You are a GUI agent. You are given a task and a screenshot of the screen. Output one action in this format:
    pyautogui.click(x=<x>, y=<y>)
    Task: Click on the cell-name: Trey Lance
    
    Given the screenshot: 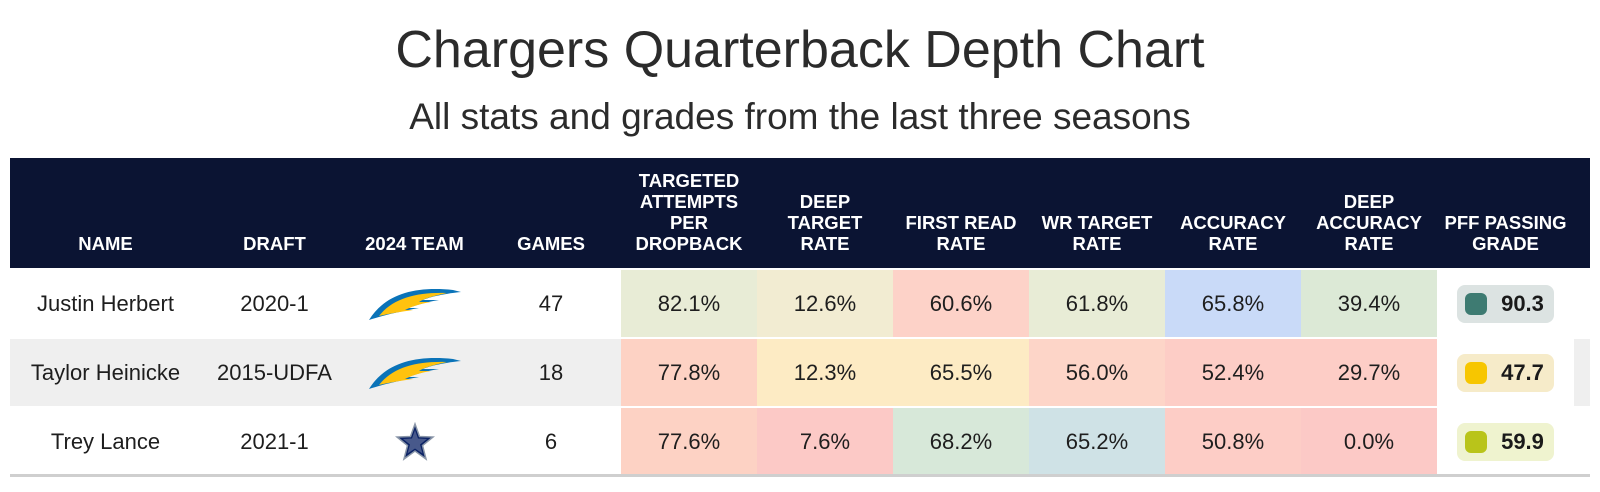 What is the action you would take?
    pyautogui.click(x=105, y=441)
    